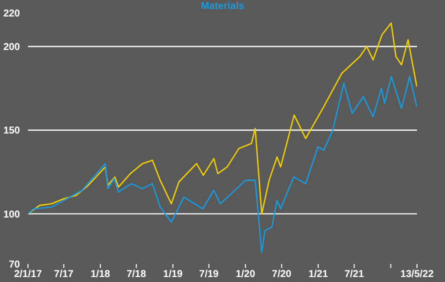 Image resolution: width=445 pixels, height=282 pixels. I want to click on x-tick-label: 7/18, so click(136, 274).